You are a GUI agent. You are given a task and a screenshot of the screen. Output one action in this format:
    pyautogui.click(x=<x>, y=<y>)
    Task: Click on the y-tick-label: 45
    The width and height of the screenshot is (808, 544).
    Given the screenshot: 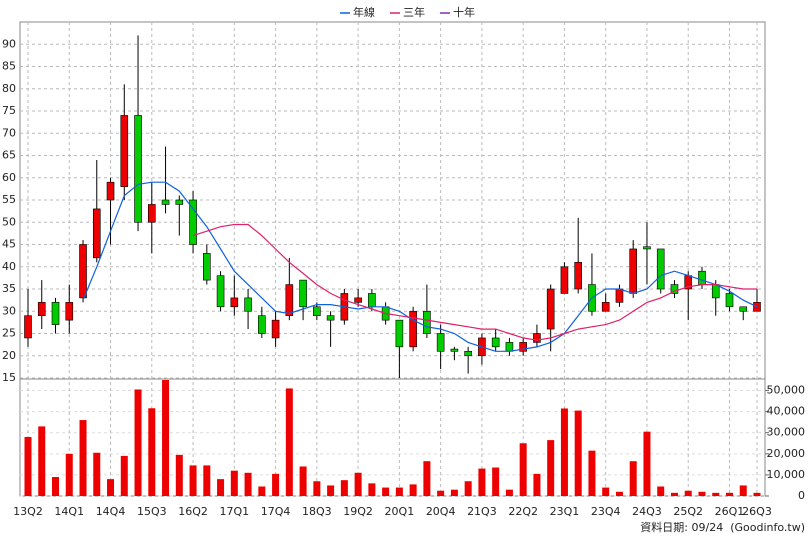 What is the action you would take?
    pyautogui.click(x=9, y=244)
    